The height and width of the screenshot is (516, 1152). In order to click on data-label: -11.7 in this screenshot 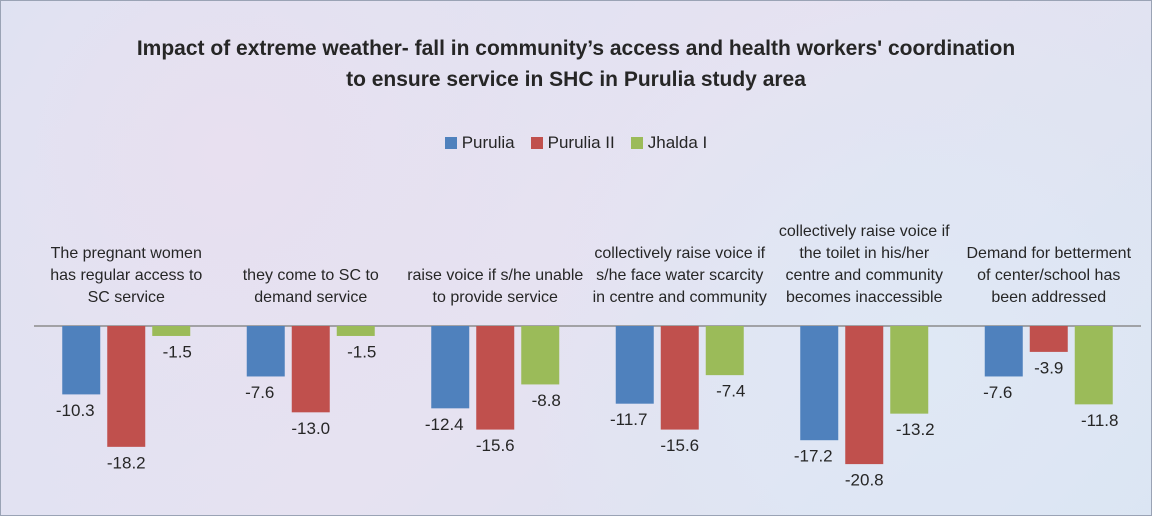, I will do `click(629, 419)`.